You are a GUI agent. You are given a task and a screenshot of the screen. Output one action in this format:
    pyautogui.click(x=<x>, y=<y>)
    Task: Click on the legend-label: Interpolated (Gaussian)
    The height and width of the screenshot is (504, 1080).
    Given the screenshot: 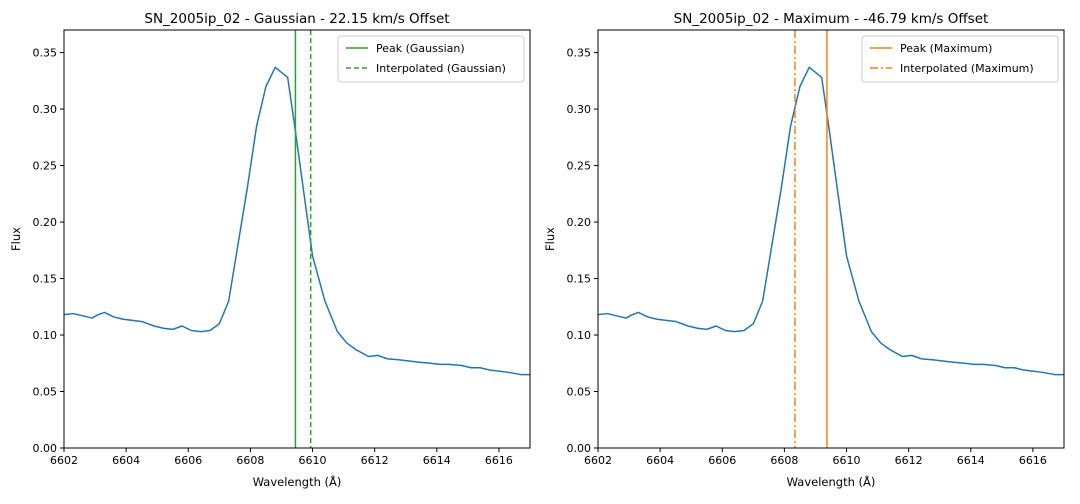 What is the action you would take?
    pyautogui.click(x=441, y=68)
    